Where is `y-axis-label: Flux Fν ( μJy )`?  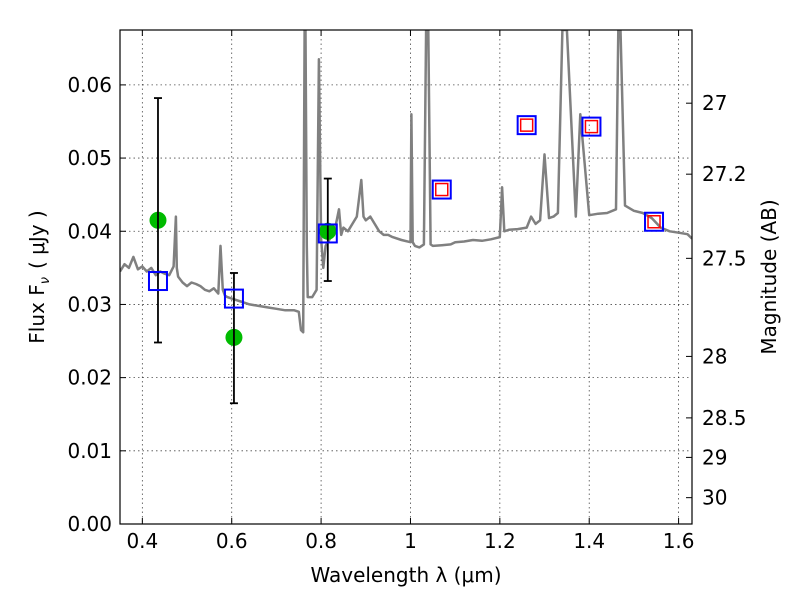
y-axis-label: Flux Fν ( μJy ) is located at coordinates (39, 276).